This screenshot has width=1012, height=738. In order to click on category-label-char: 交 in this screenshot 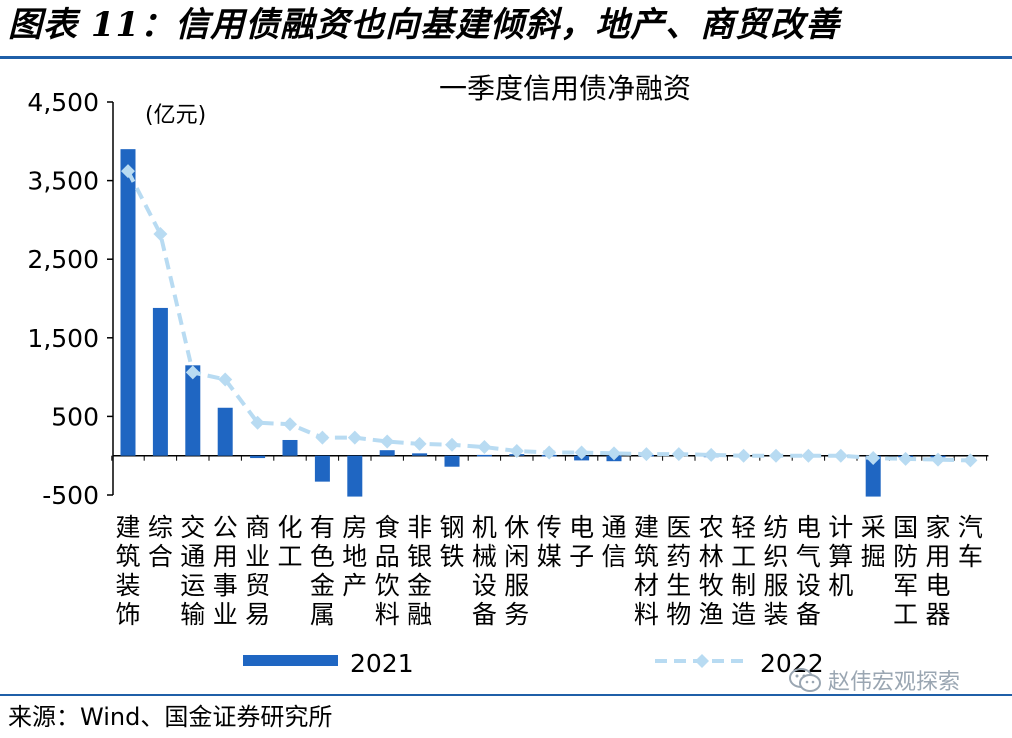, I will do `click(192, 527)`.